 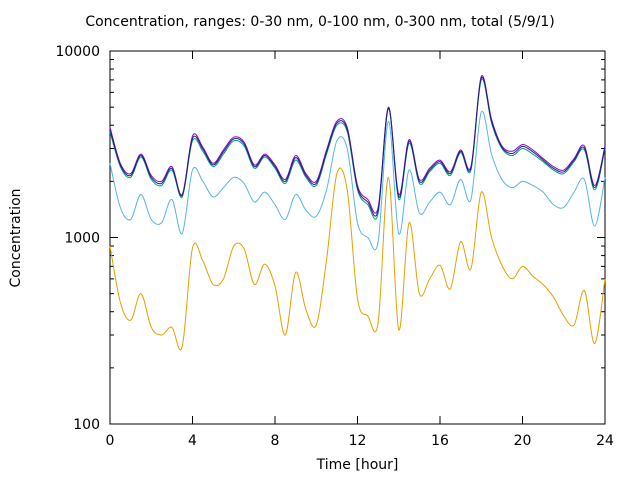 I want to click on x-tick-label: 12, so click(x=358, y=441).